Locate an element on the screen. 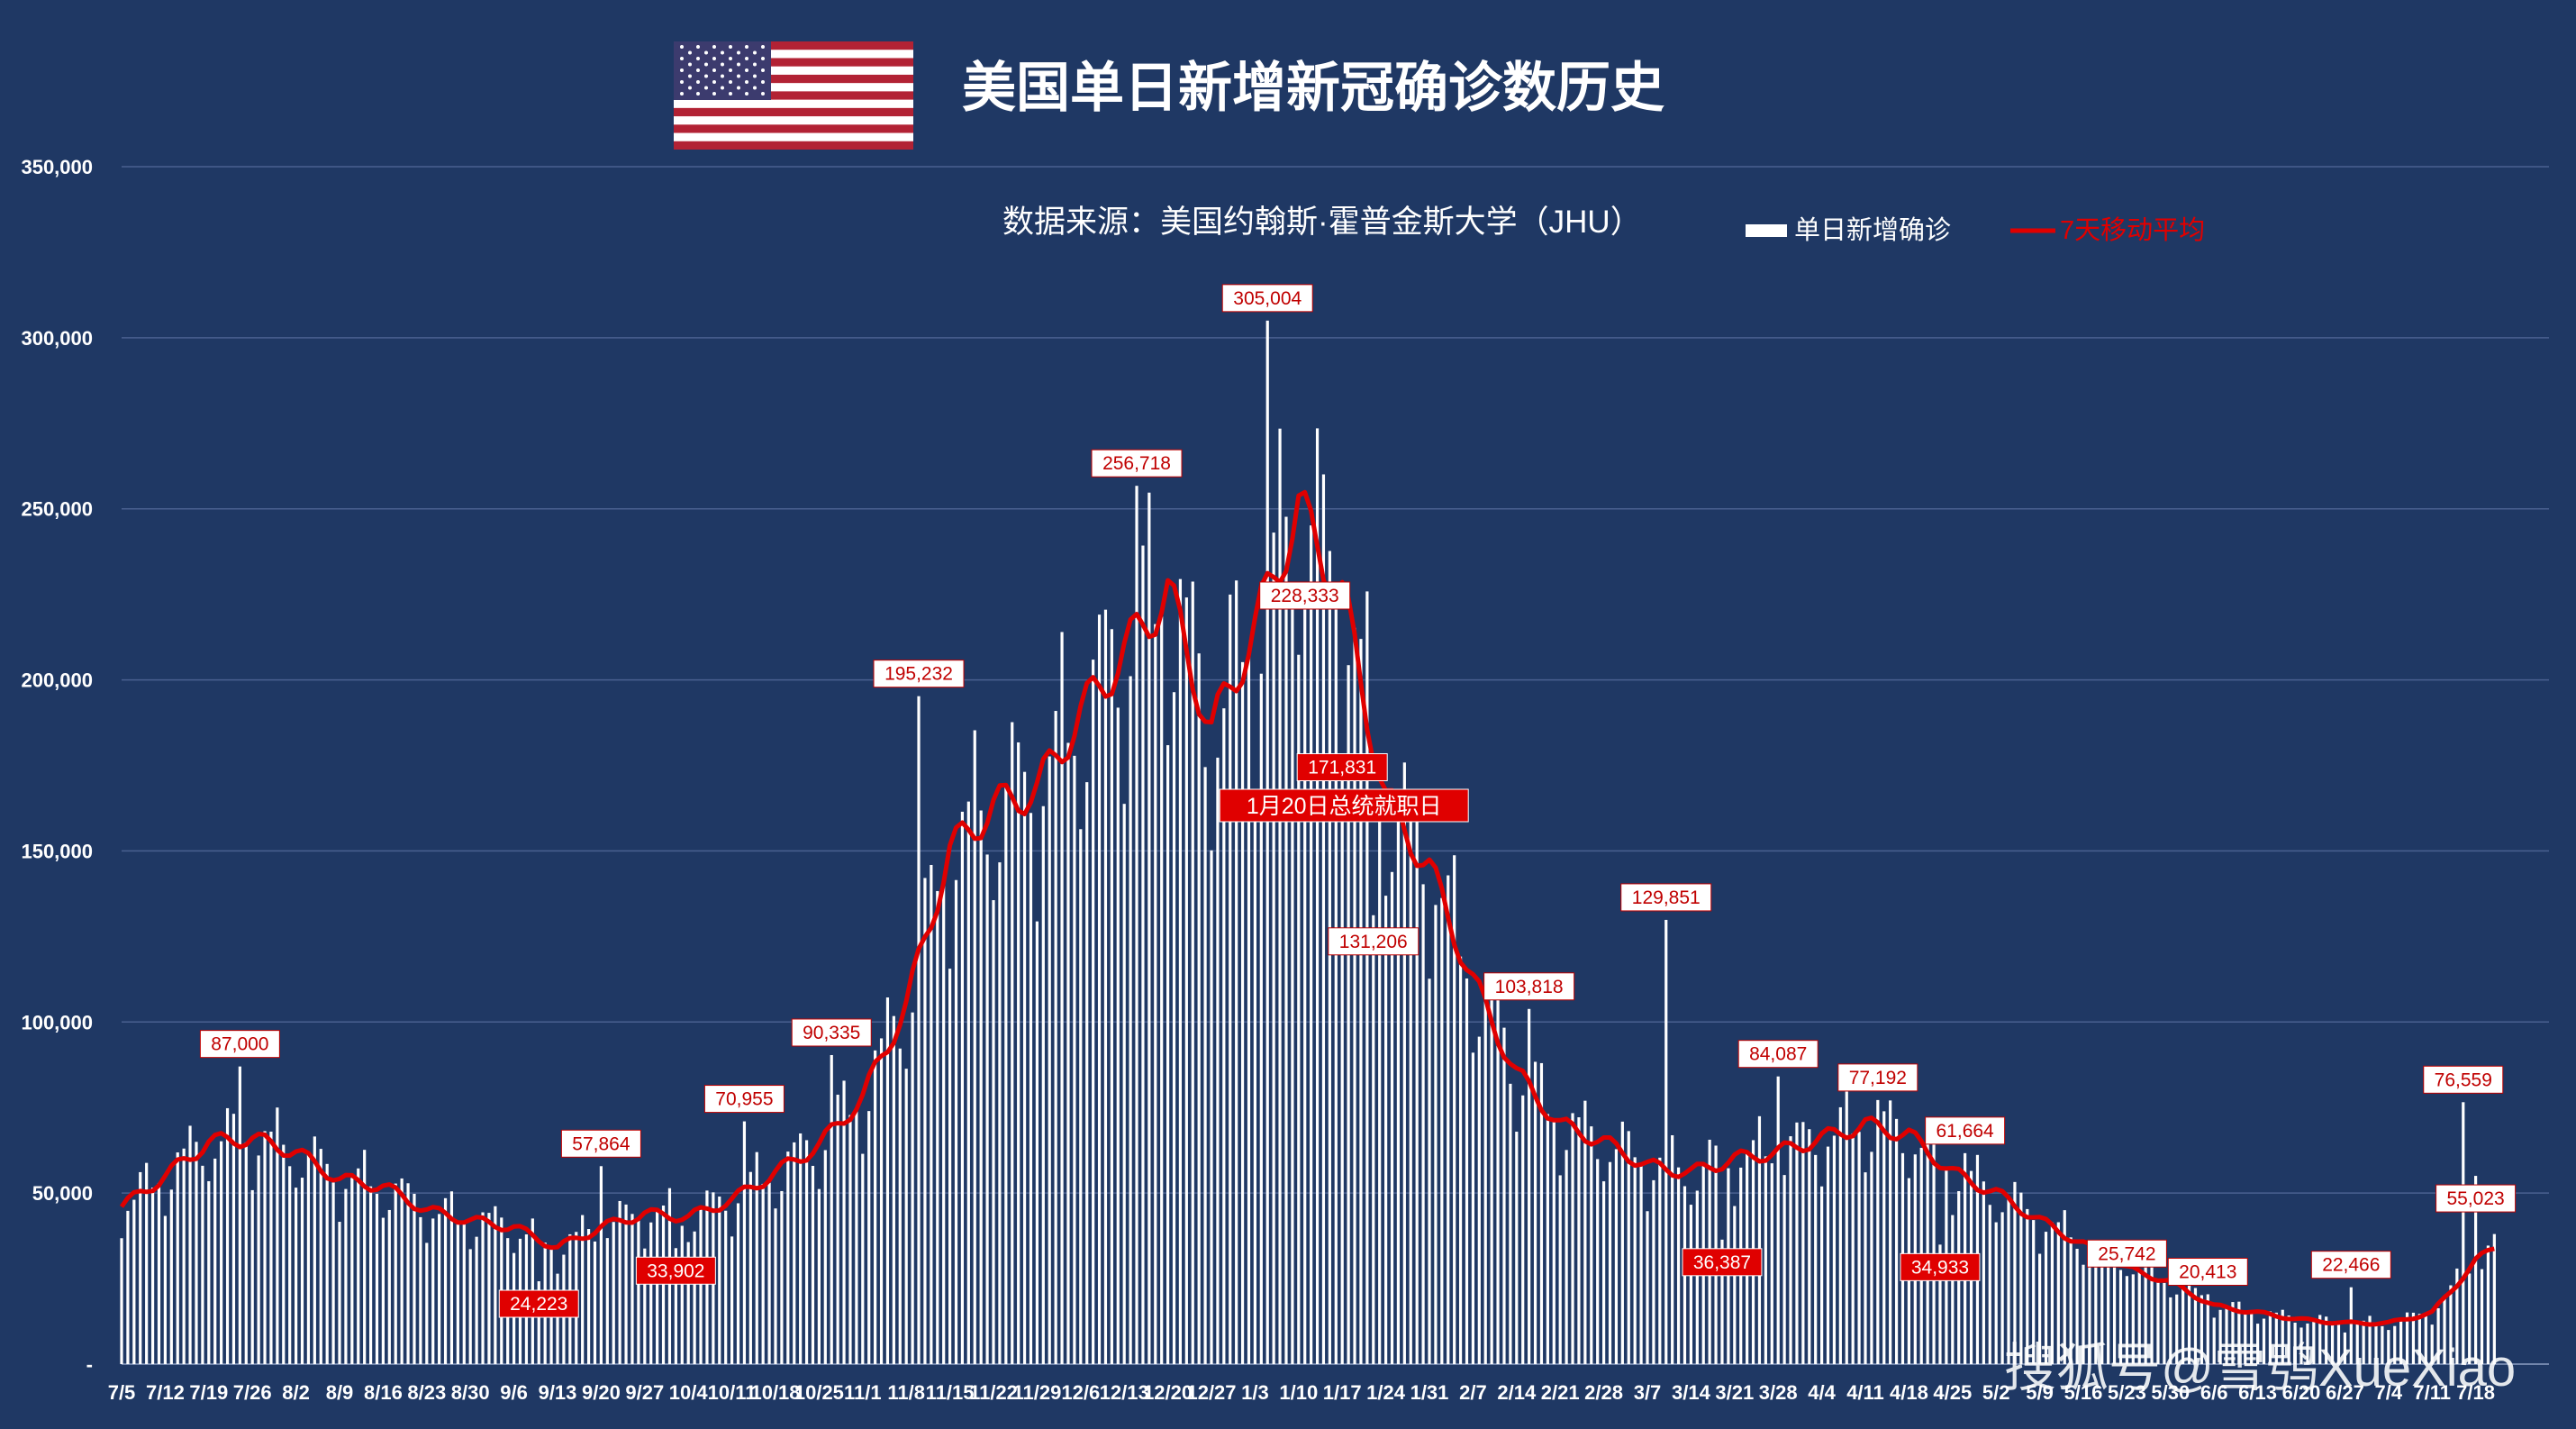  svg-text: 36,387 is located at coordinates (1722, 1262).